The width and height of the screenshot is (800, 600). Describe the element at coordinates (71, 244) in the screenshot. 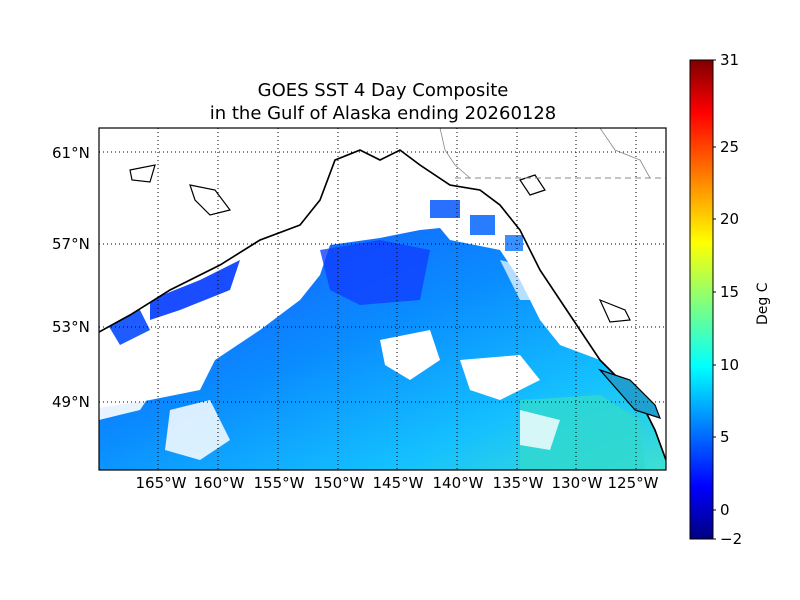

I see `lat-label-57: 57°N` at that location.